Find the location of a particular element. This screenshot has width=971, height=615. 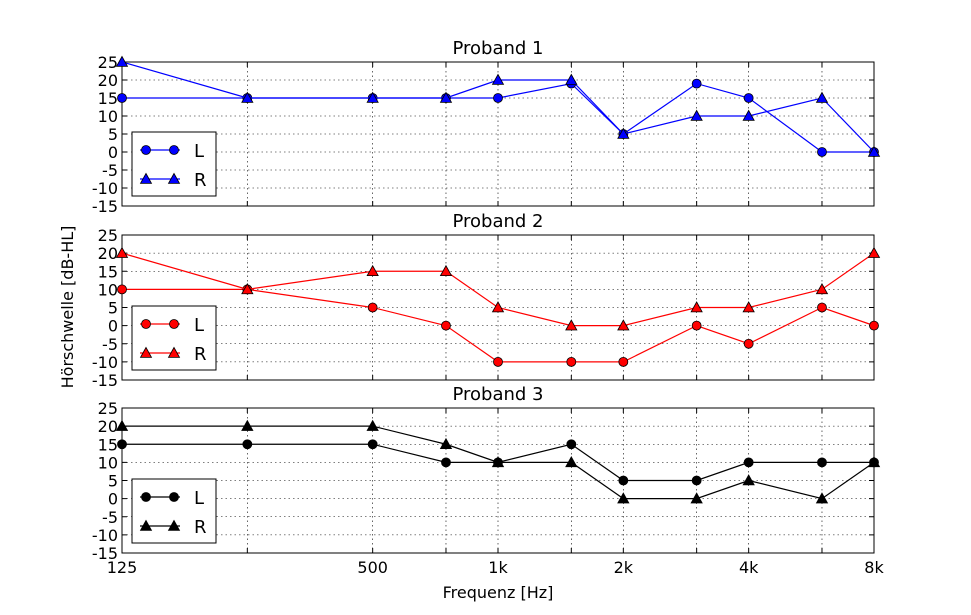

x-axis-label: Frequenz [Hz] is located at coordinates (498, 592).